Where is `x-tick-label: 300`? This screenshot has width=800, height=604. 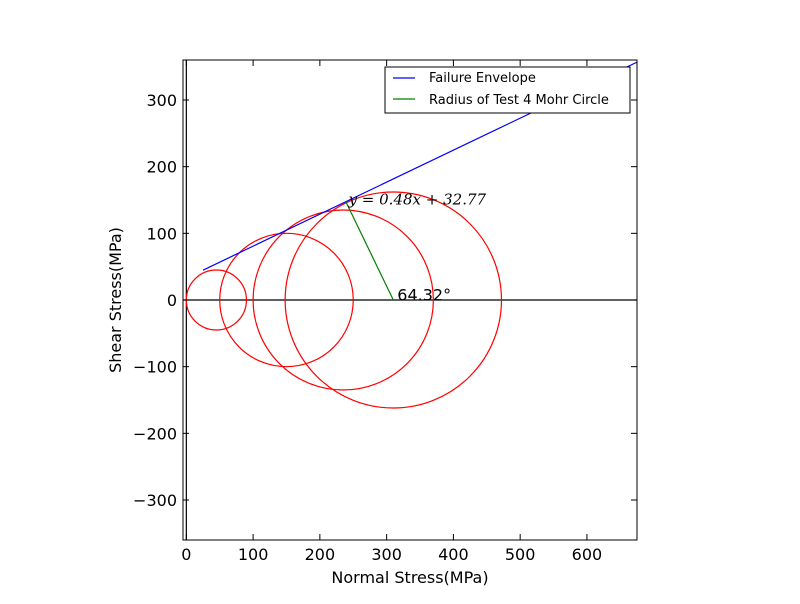
x-tick-label: 300 is located at coordinates (386, 554).